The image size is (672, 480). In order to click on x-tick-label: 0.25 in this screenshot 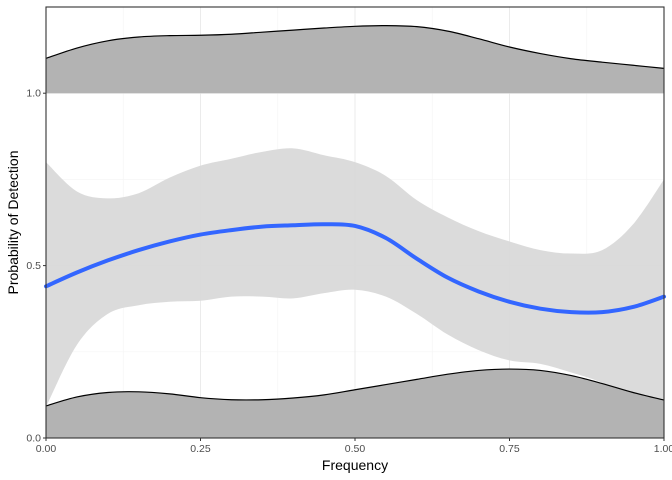, I will do `click(200, 449)`.